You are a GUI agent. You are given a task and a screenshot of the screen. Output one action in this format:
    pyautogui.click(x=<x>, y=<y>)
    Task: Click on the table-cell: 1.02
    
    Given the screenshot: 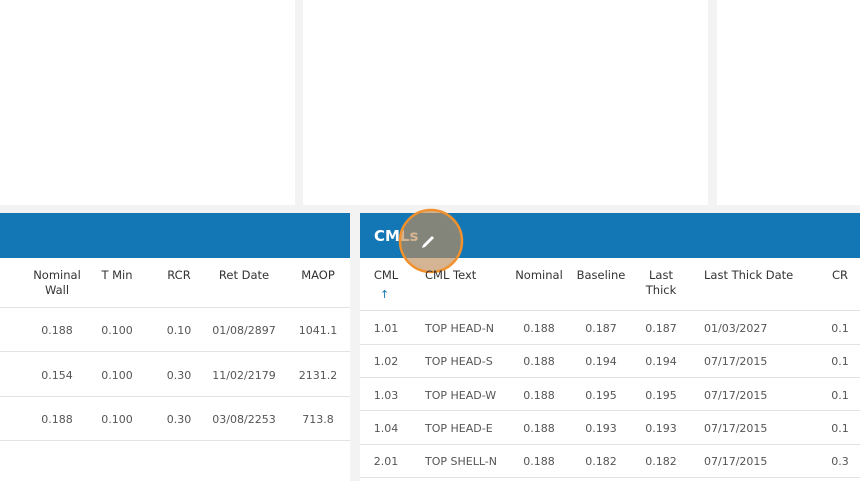 What is the action you would take?
    pyautogui.click(x=386, y=362)
    